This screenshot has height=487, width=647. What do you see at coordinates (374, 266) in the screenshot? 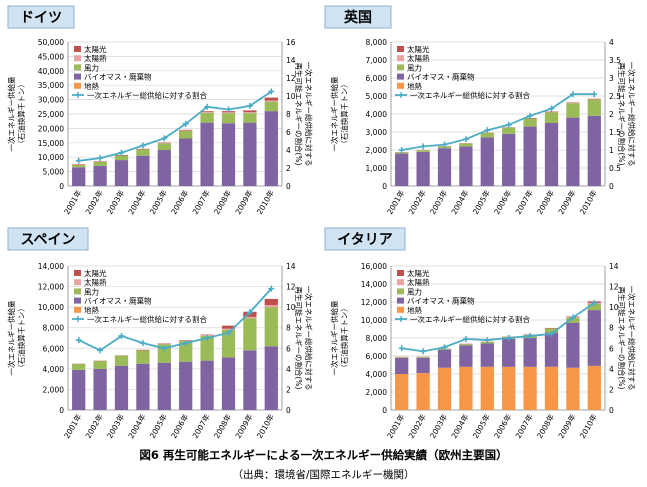
I see `y-tick-label: 16,000` at bounding box center [374, 266].